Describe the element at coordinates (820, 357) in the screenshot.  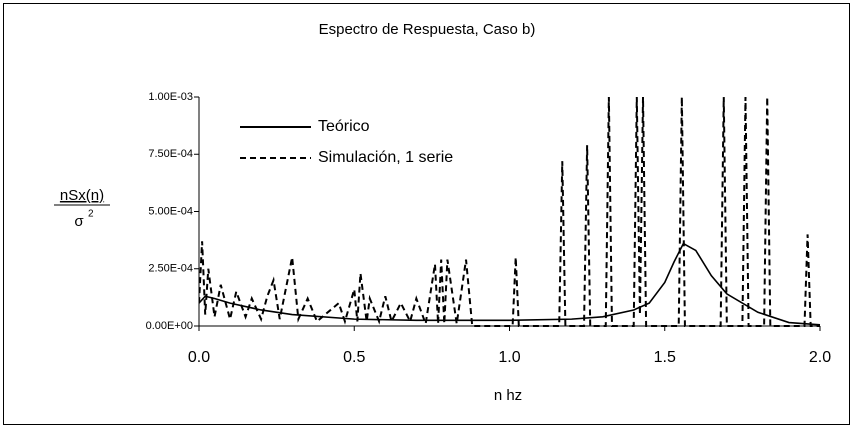
I see `x-tick-label: 2.0` at that location.